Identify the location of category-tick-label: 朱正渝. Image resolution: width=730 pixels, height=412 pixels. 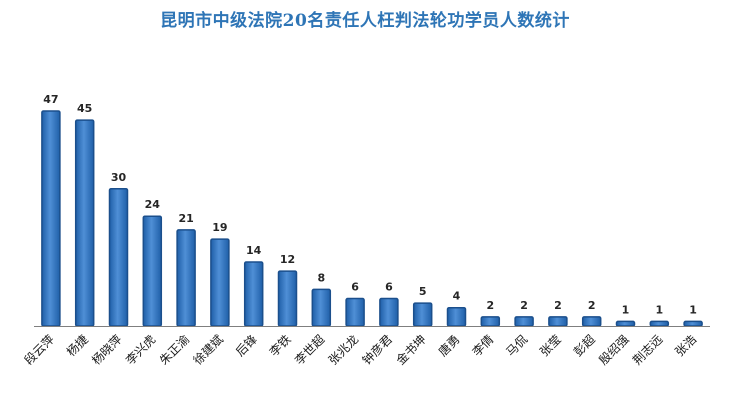
(174, 350).